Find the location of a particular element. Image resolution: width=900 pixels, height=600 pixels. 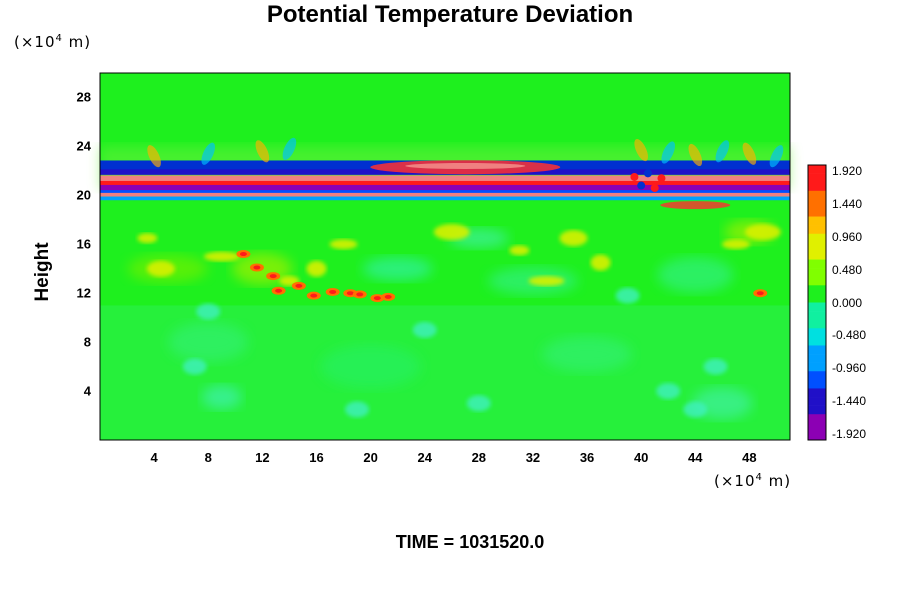

colorbar-tick-label: 1.920 is located at coordinates (847, 171).